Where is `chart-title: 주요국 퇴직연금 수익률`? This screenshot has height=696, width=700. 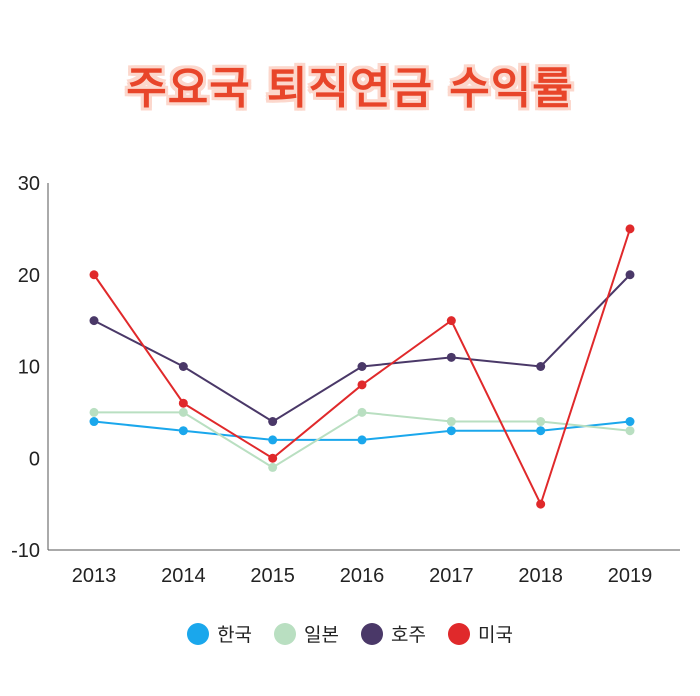
chart-title: 주요국 퇴직연금 수익률 is located at coordinates (350, 88).